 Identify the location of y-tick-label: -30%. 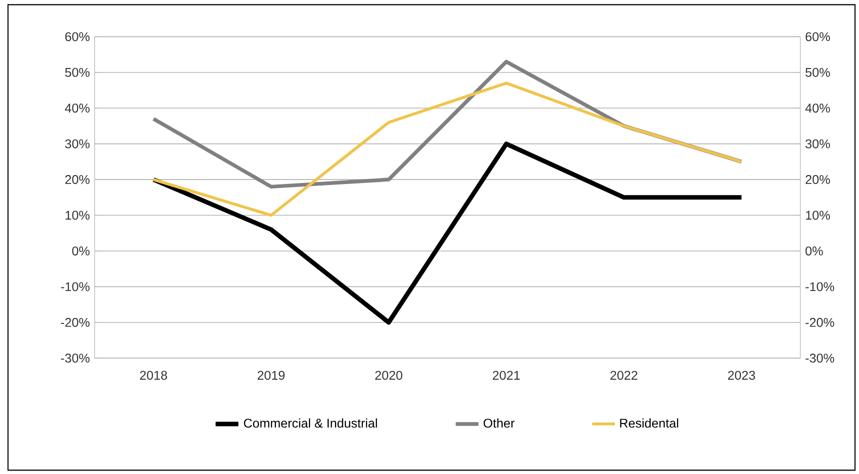
(820, 358).